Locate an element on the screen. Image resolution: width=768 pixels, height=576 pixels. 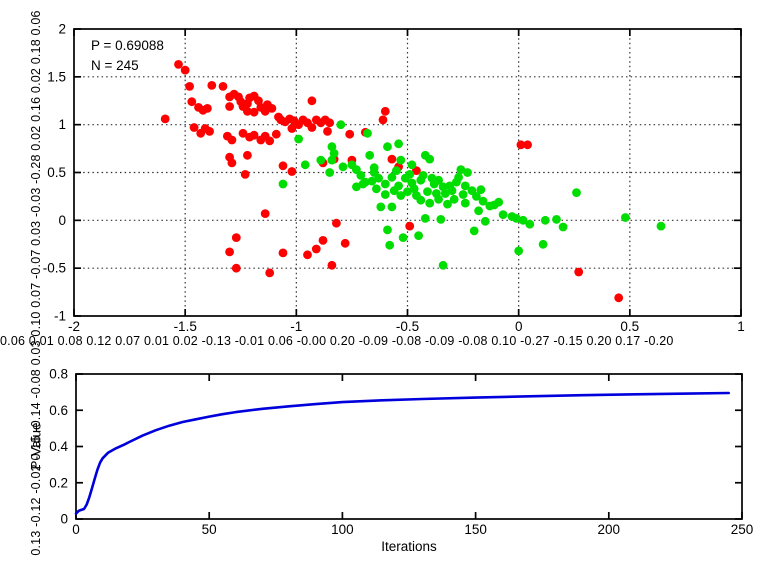
annotation-box: P = 0.69088 N = 245 is located at coordinates (127, 56).